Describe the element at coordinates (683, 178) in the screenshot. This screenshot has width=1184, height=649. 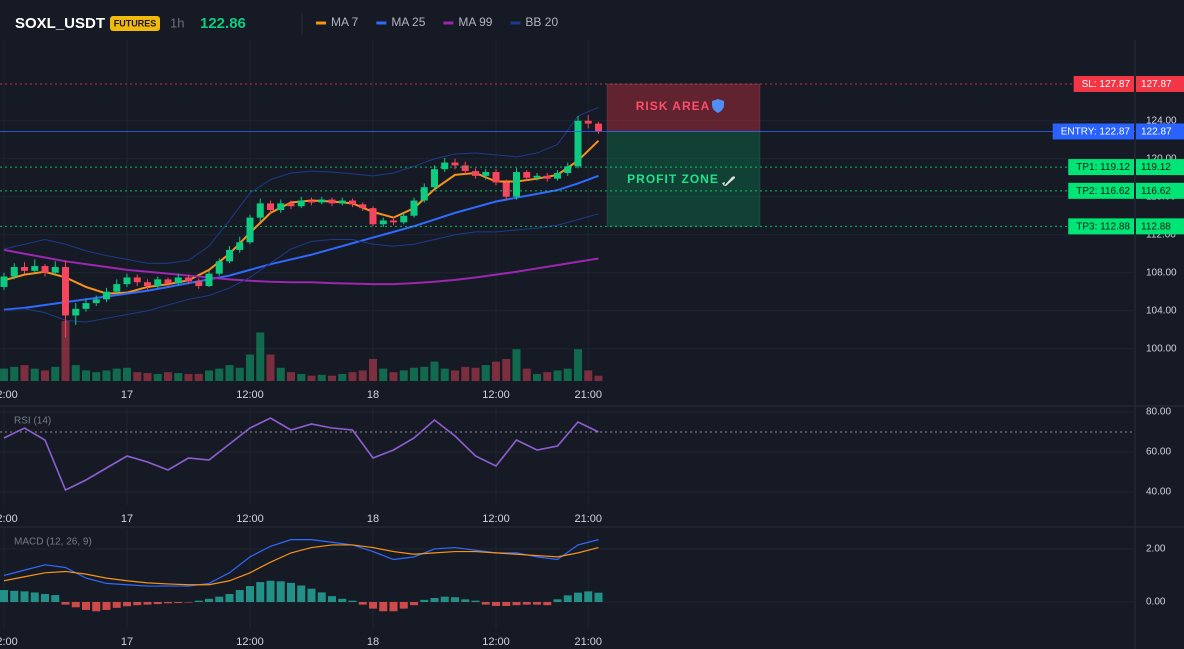
I see `zone` at that location.